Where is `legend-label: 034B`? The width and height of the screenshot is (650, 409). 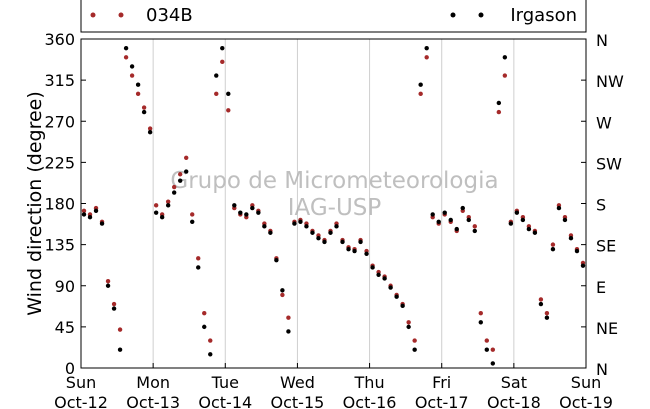
legend-label: 034B is located at coordinates (169, 15).